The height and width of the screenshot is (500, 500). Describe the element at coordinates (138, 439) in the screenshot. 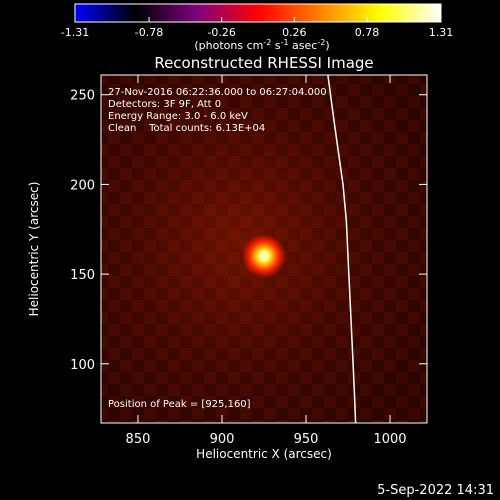

I see `x-tick-label: 850` at that location.